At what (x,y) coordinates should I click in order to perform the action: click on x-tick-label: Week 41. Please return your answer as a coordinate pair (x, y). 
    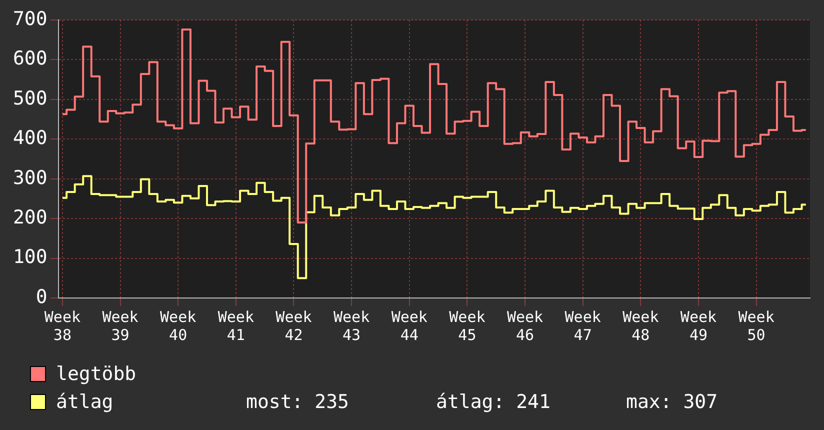
    Looking at the image, I should click on (236, 326).